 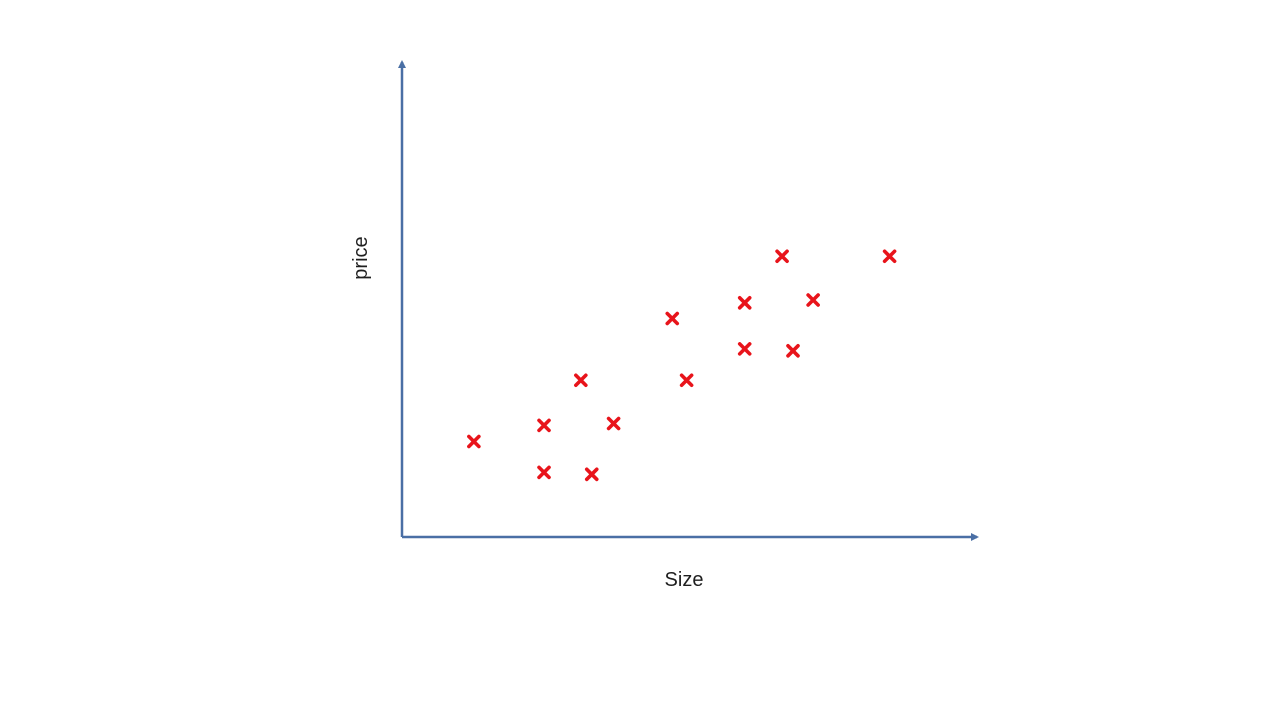 What do you see at coordinates (361, 257) in the screenshot?
I see `y-axis-label: price` at bounding box center [361, 257].